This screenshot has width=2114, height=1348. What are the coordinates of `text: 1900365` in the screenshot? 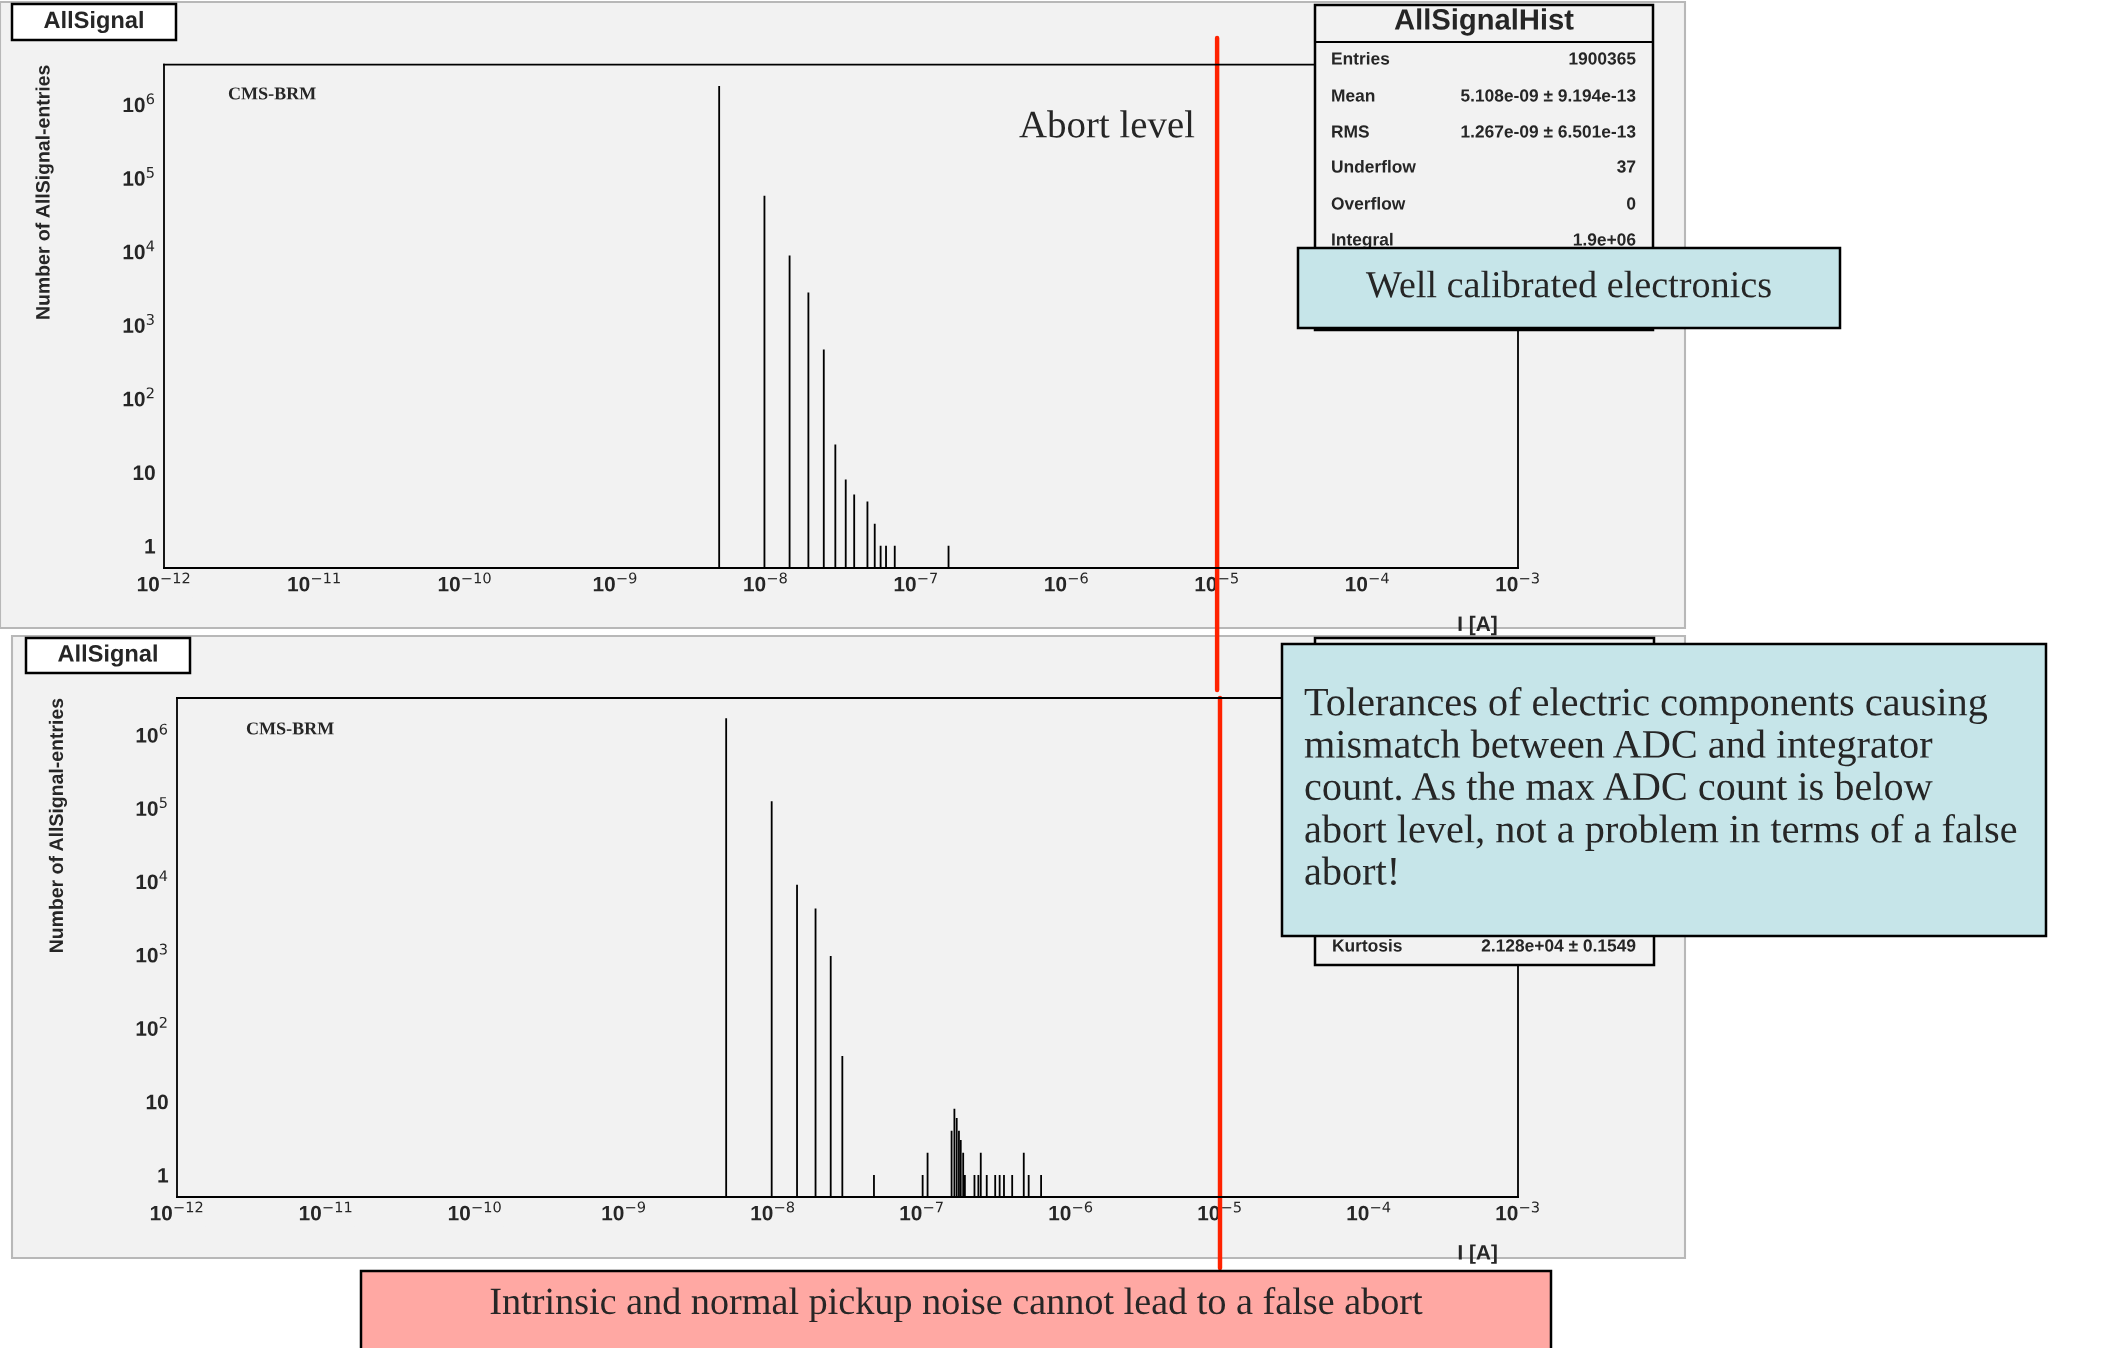 It's located at (1602, 58).